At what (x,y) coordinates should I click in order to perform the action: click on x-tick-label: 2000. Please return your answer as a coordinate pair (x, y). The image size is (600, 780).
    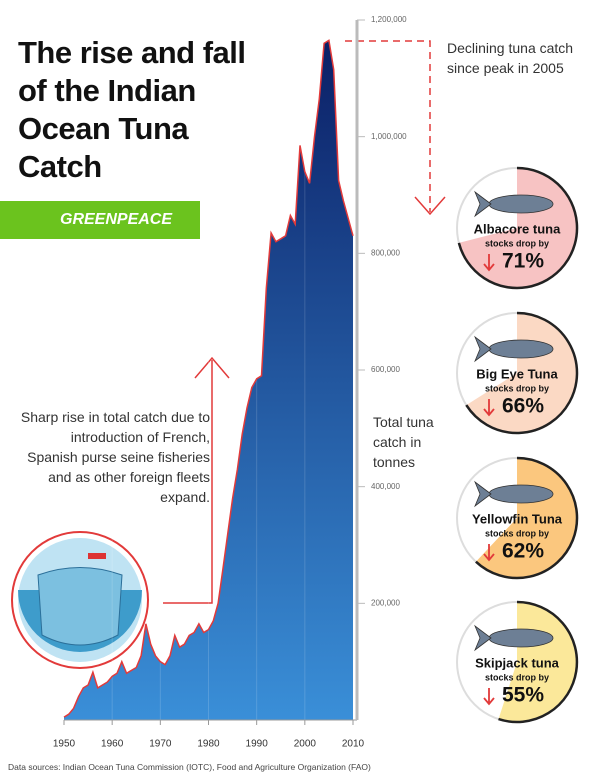
    Looking at the image, I should click on (305, 744).